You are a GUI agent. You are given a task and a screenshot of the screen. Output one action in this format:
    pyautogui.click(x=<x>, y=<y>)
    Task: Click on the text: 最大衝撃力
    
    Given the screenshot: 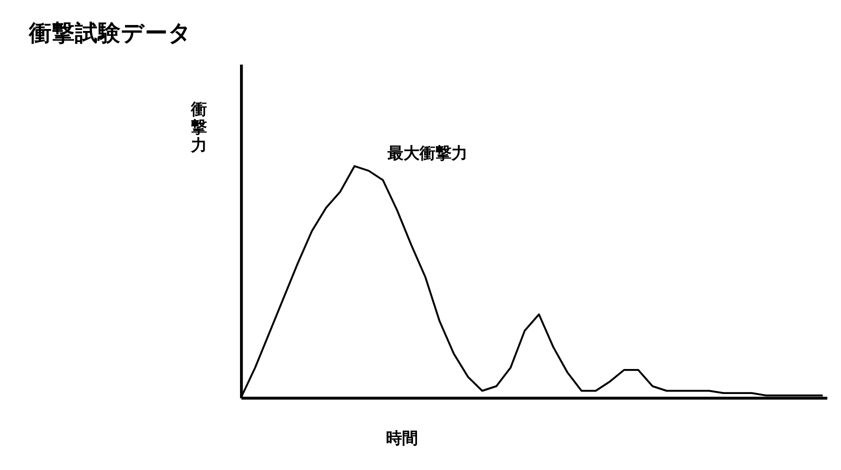 What is the action you would take?
    pyautogui.click(x=427, y=153)
    